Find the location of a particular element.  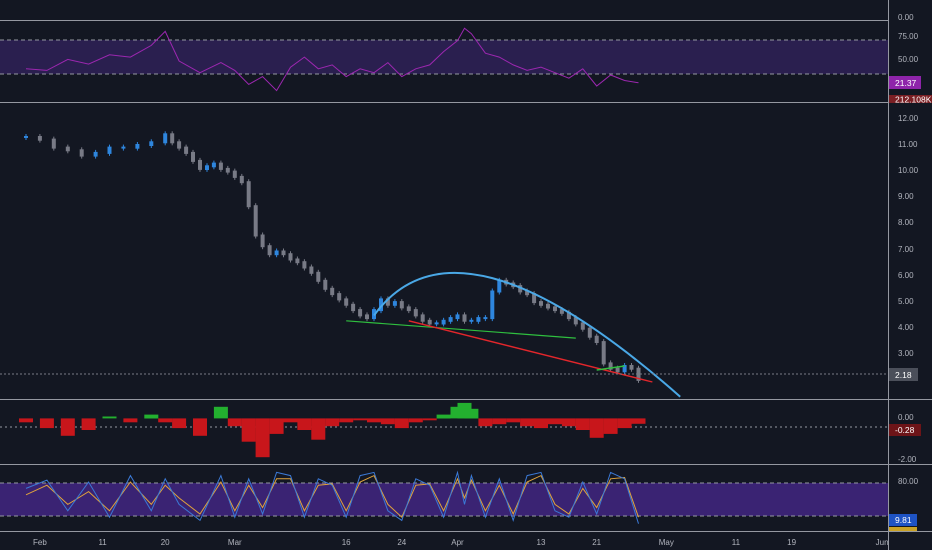

histogram-badge-bg is located at coordinates (905, 430).